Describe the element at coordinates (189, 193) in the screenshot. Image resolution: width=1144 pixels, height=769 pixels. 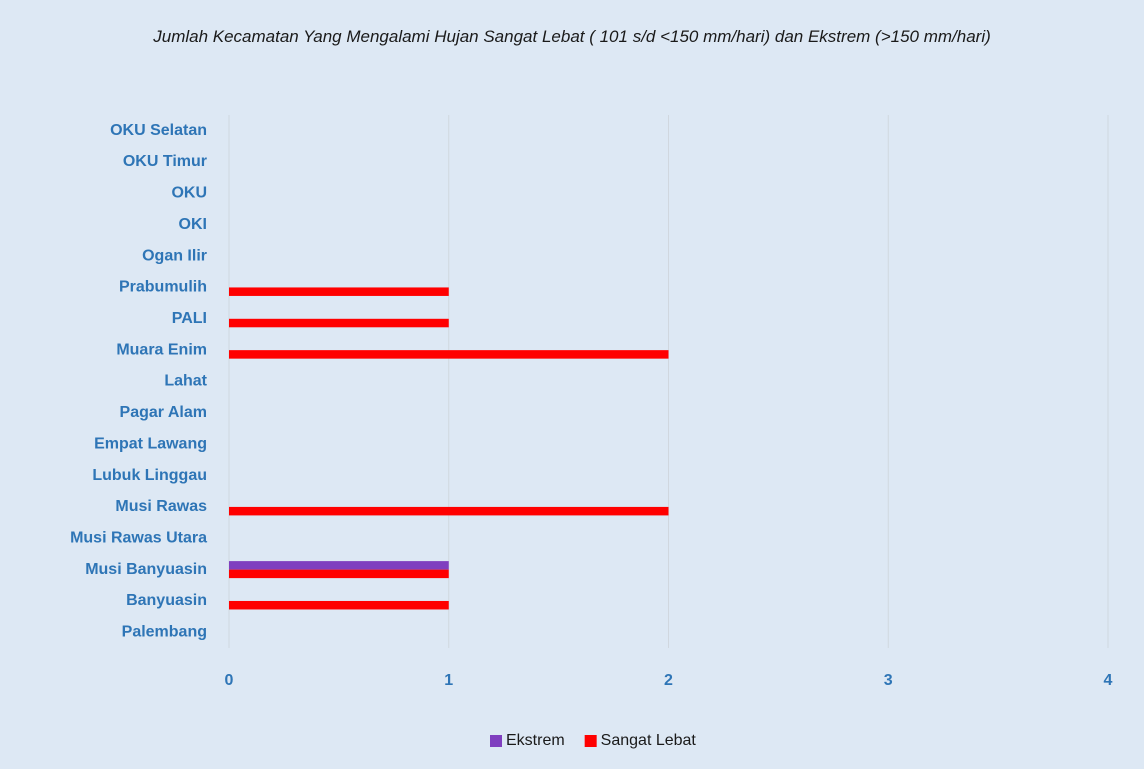
I see `y-tick-label: OKU` at that location.